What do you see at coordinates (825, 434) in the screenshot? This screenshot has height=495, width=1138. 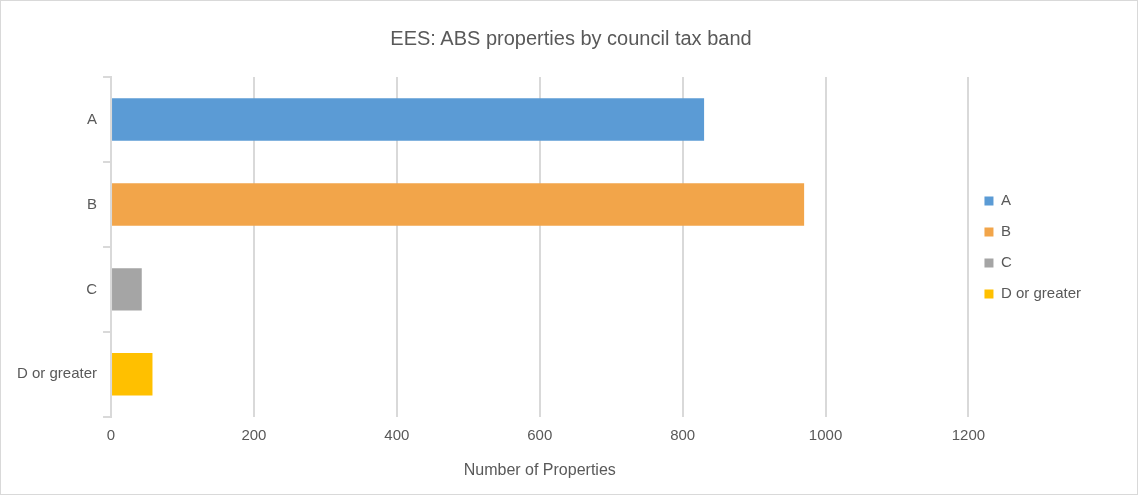 I see `x-tick-label: 1000` at bounding box center [825, 434].